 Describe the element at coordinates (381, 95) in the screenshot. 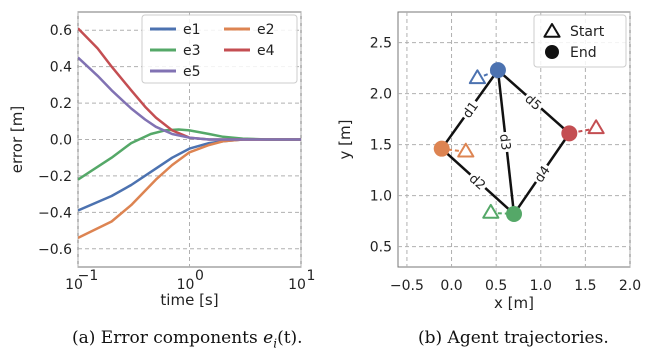

I see `y-tick-label-b: 2.0` at that location.